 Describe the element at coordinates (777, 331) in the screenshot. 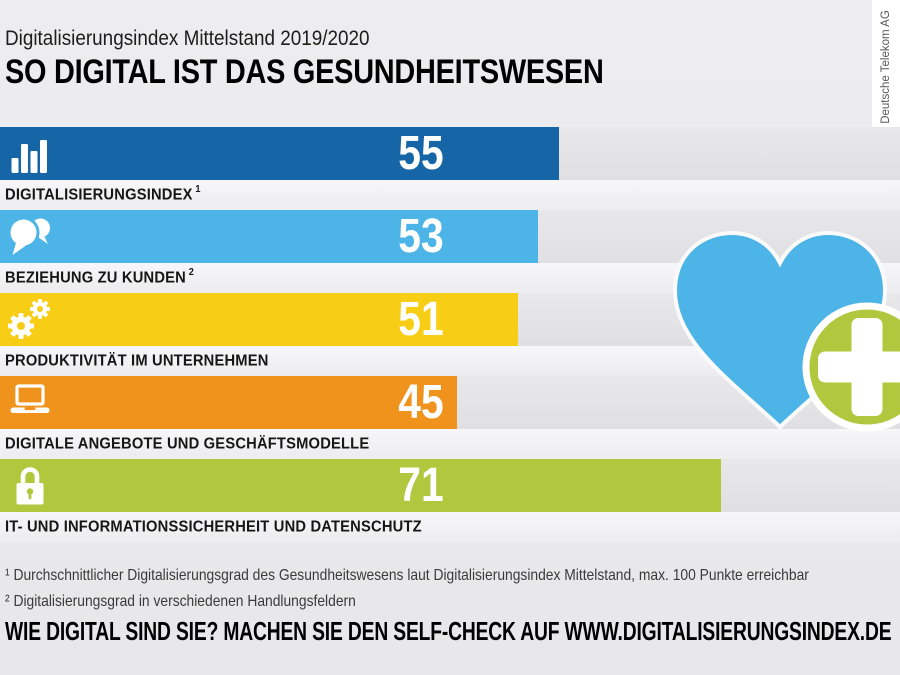

I see `heart-illustration` at that location.